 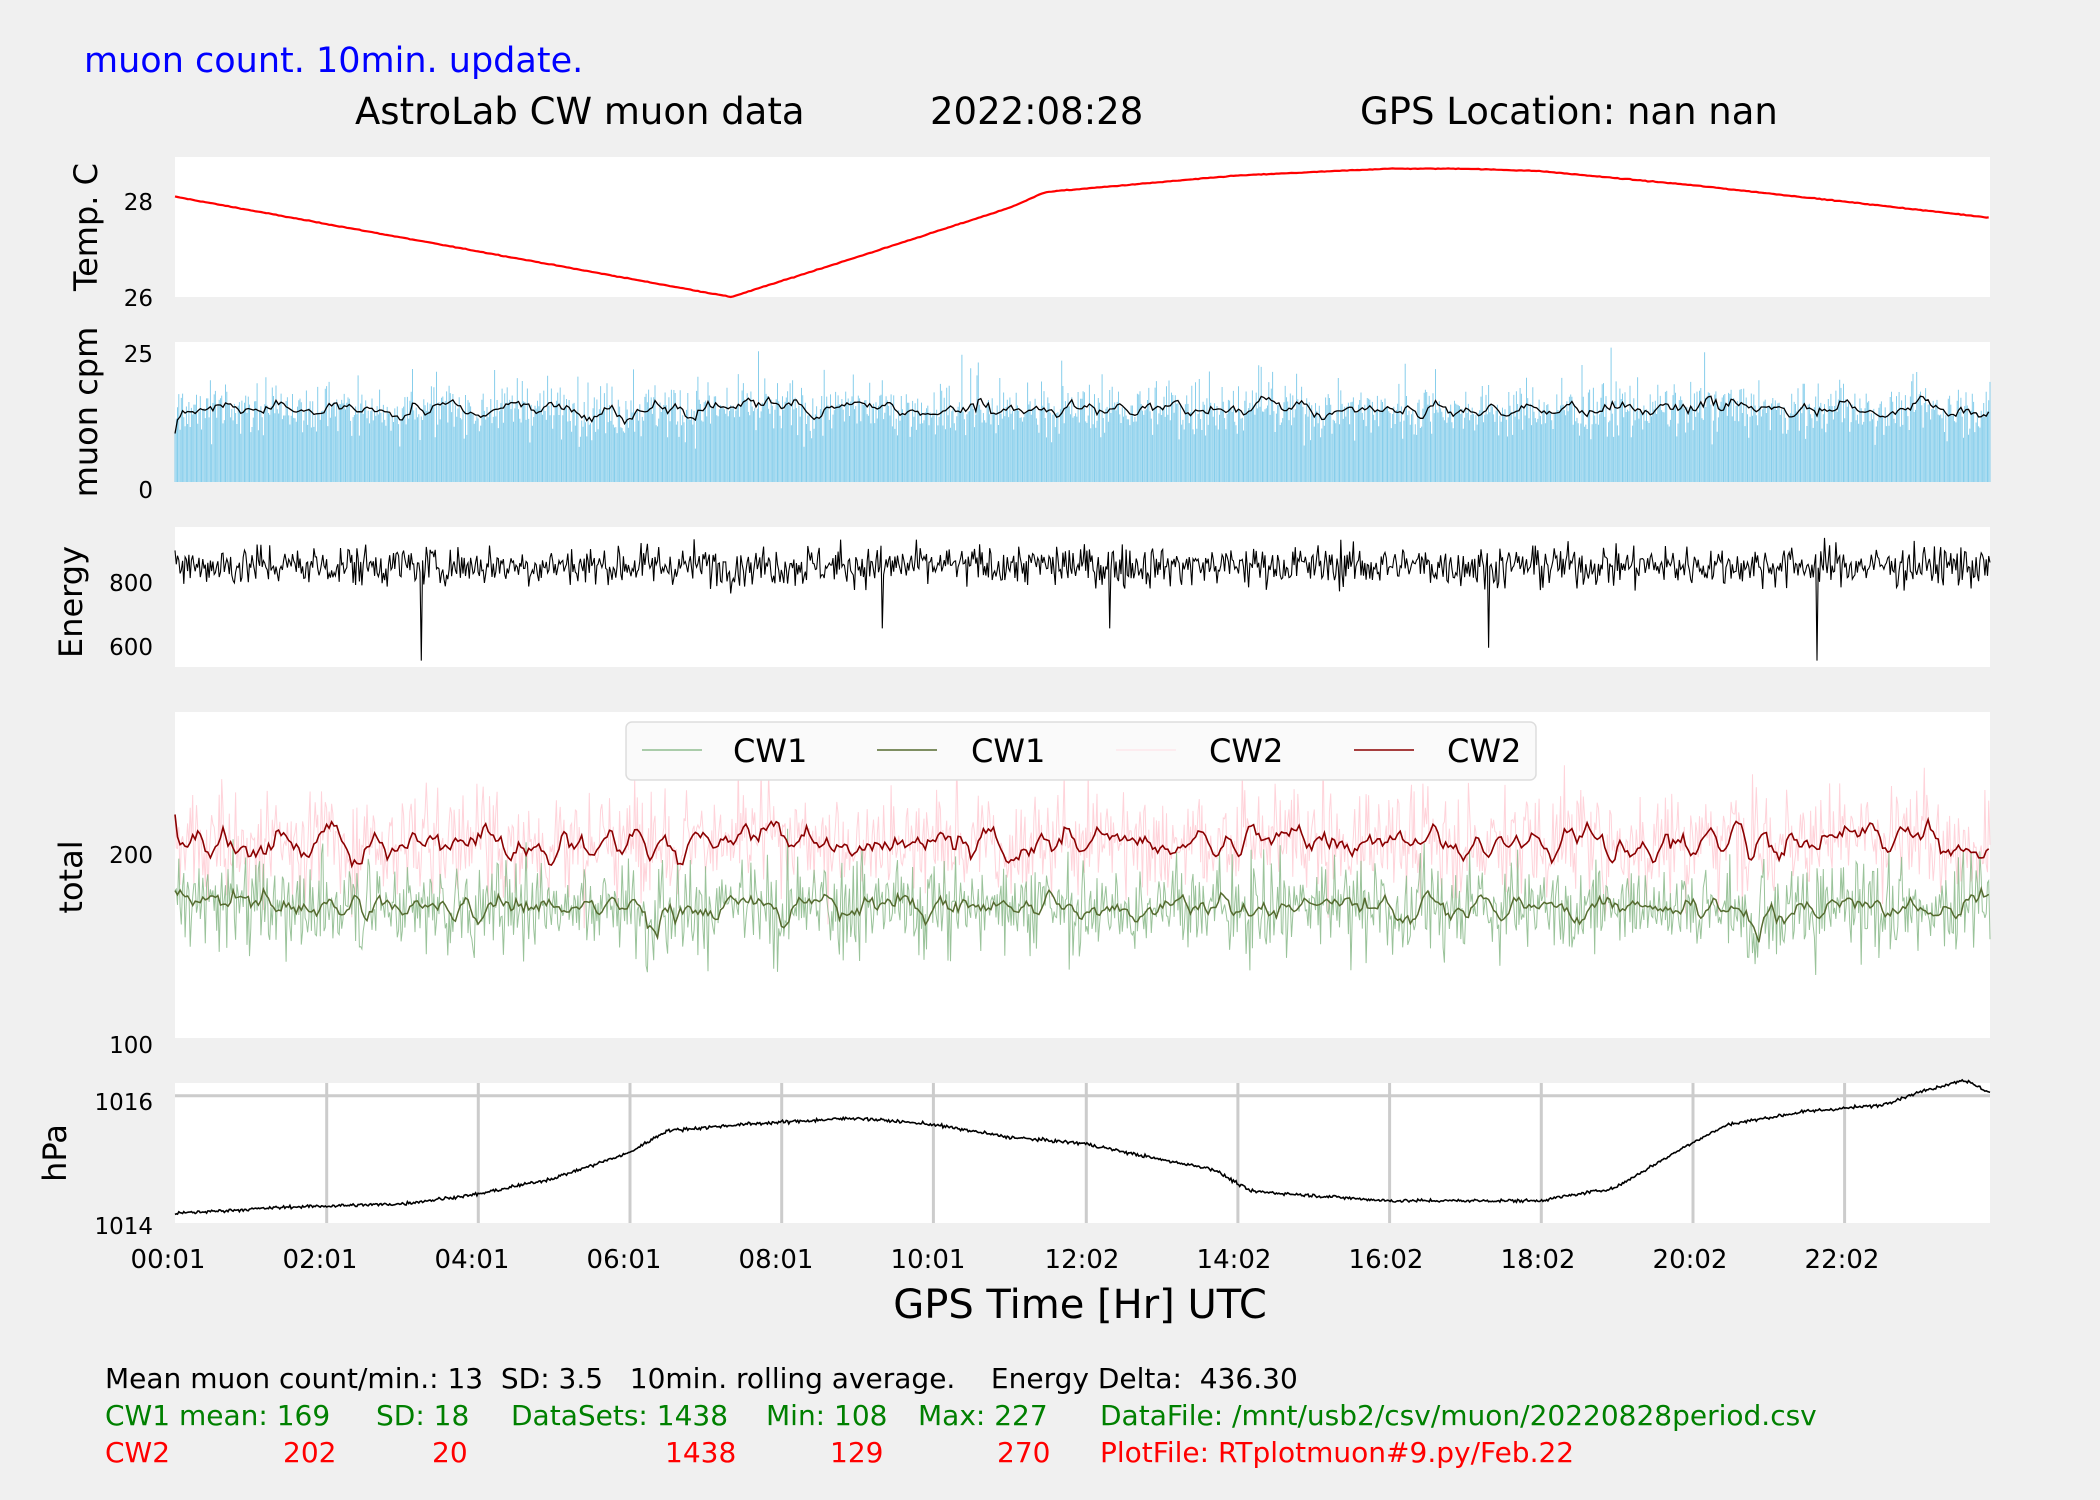 I want to click on xtick-label: 20:02, so click(x=1690, y=1260).